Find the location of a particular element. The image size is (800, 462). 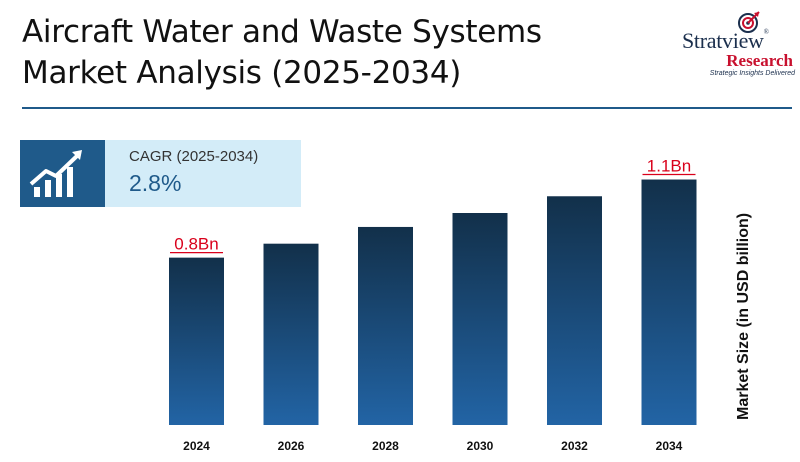

data-label-2034: 1.1Bn is located at coordinates (669, 166).